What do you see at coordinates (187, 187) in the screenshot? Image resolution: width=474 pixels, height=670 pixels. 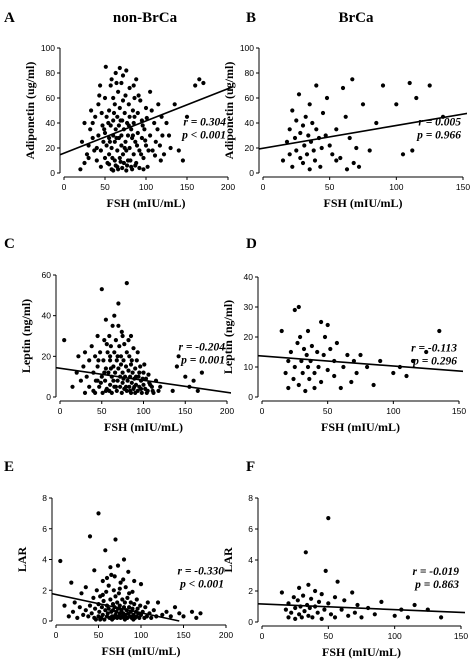 I see `x-tick-label: 150` at bounding box center [187, 187].